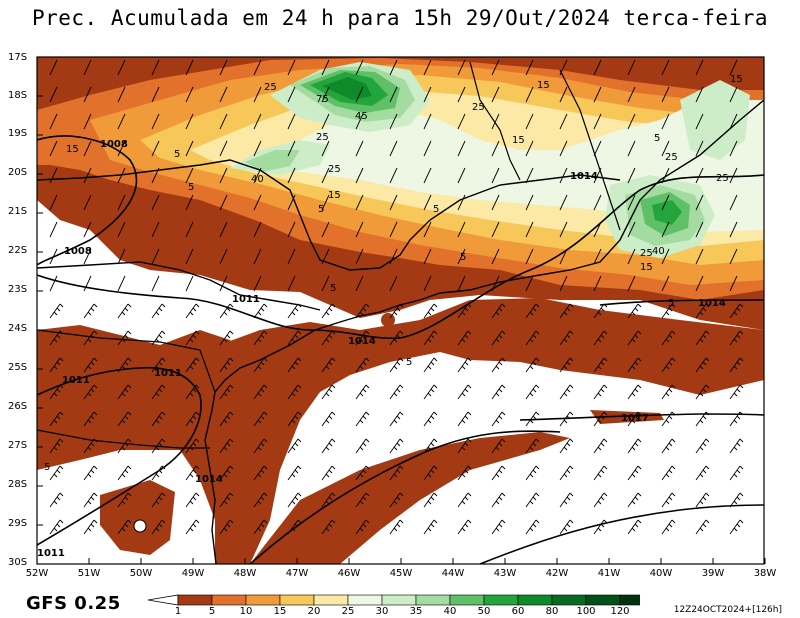  Describe the element at coordinates (78, 251) in the screenshot. I see `isobar-label: 1008` at that location.